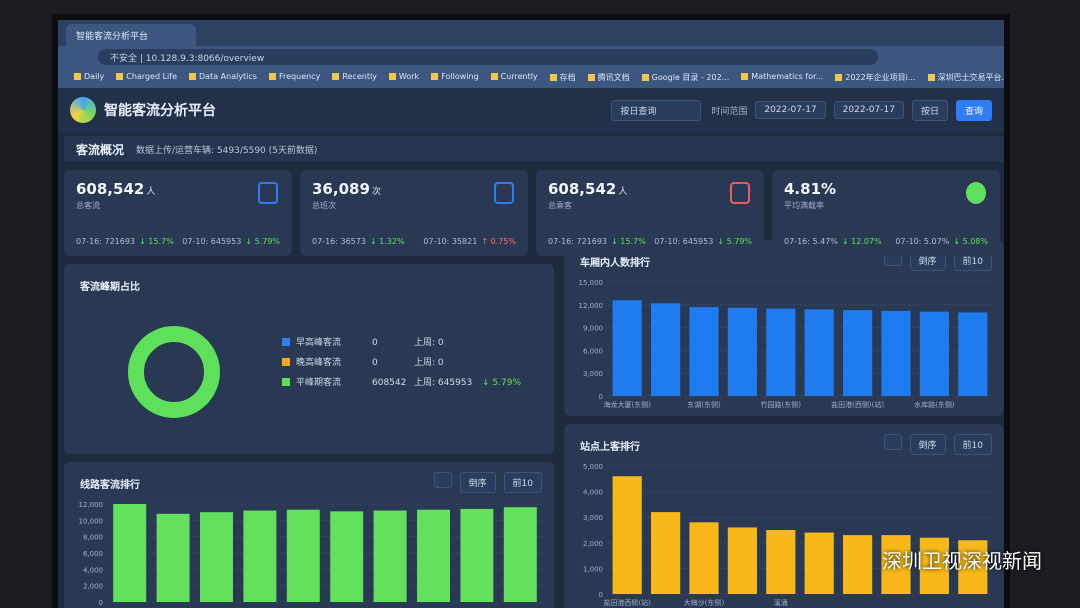 The height and width of the screenshot is (608, 1080). I want to click on unit-select: 按日, so click(929, 110).